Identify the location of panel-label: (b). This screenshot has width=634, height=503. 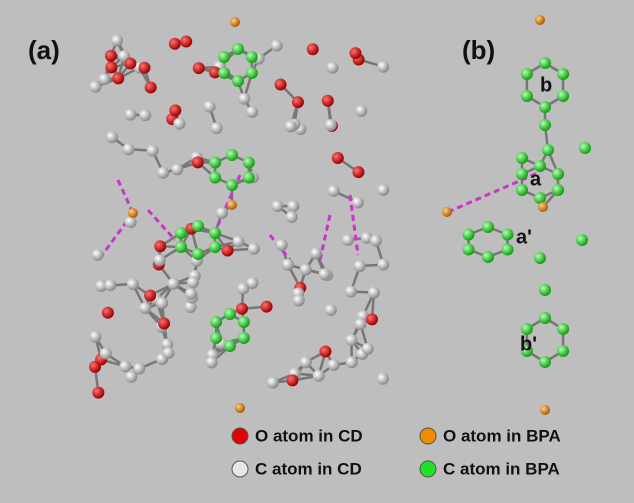
(478, 50).